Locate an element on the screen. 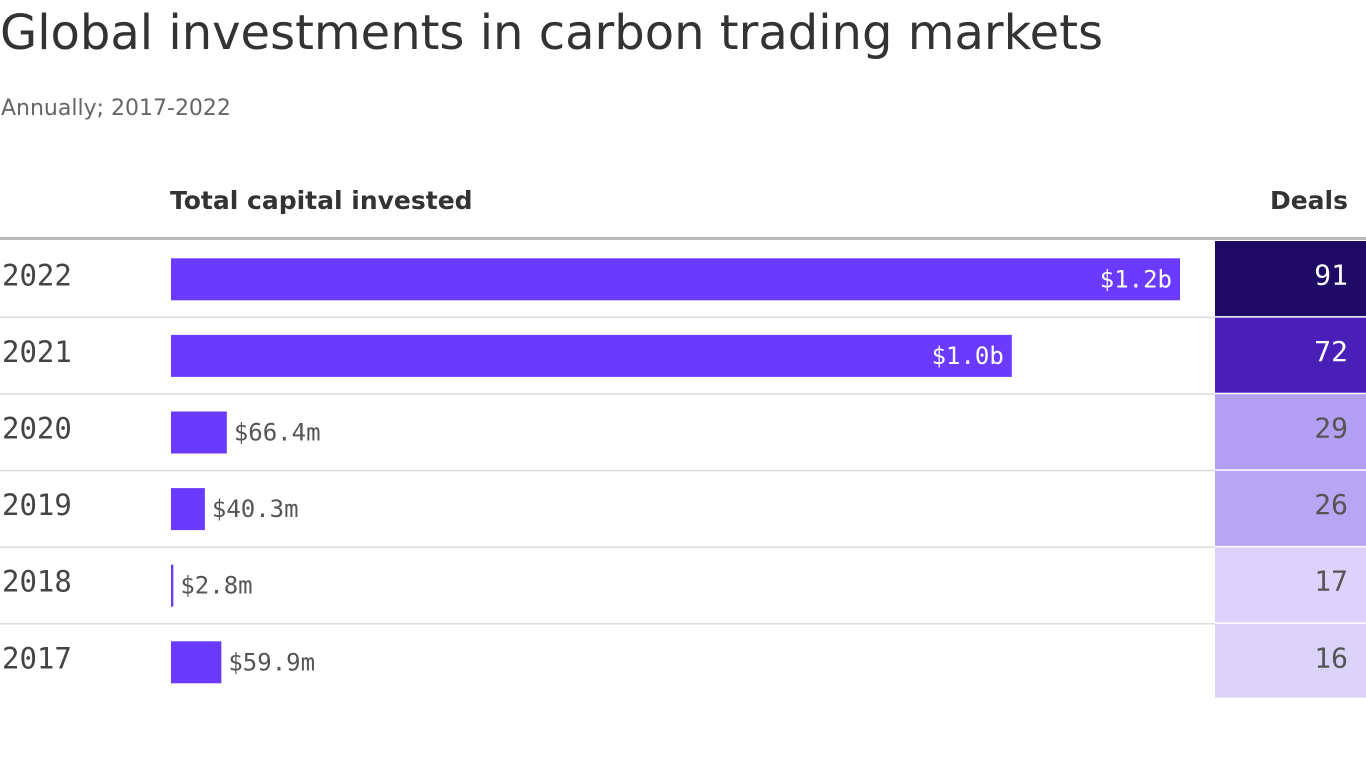 The image size is (1366, 772). row-label: 2018 is located at coordinates (37, 582).